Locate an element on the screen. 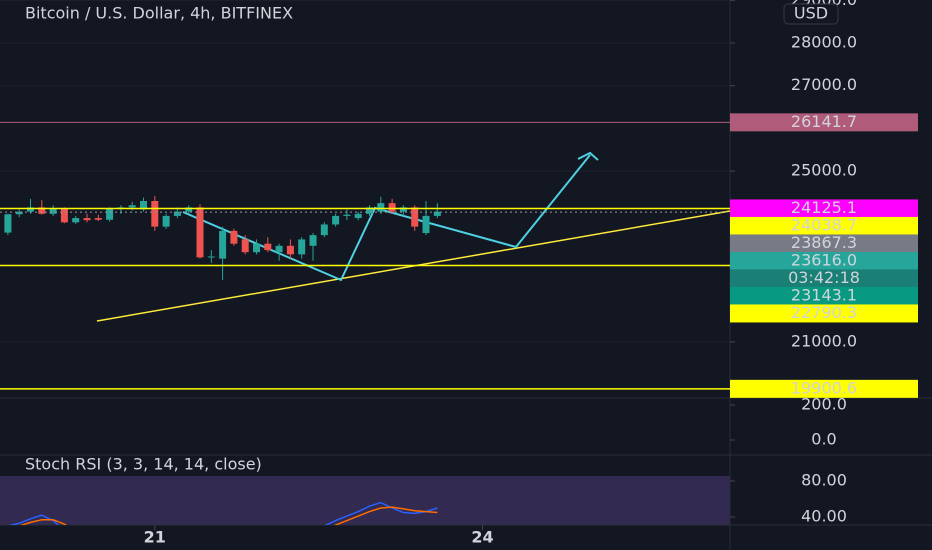 The height and width of the screenshot is (550, 932). price-label: 26141.7 is located at coordinates (824, 121).